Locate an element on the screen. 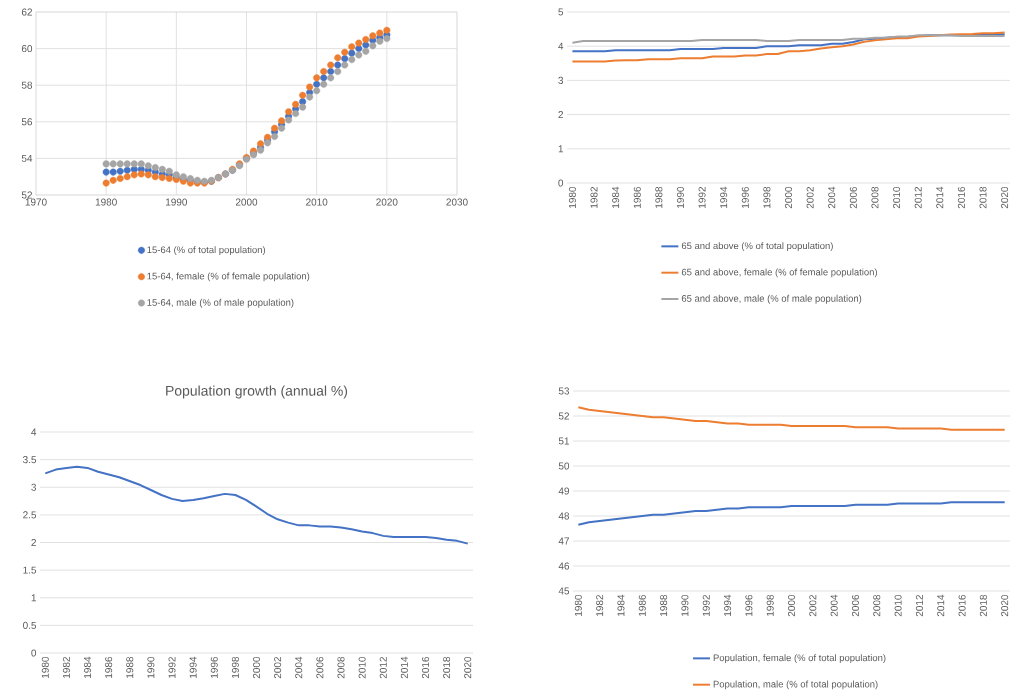  y-tick-label: 53 is located at coordinates (564, 391).